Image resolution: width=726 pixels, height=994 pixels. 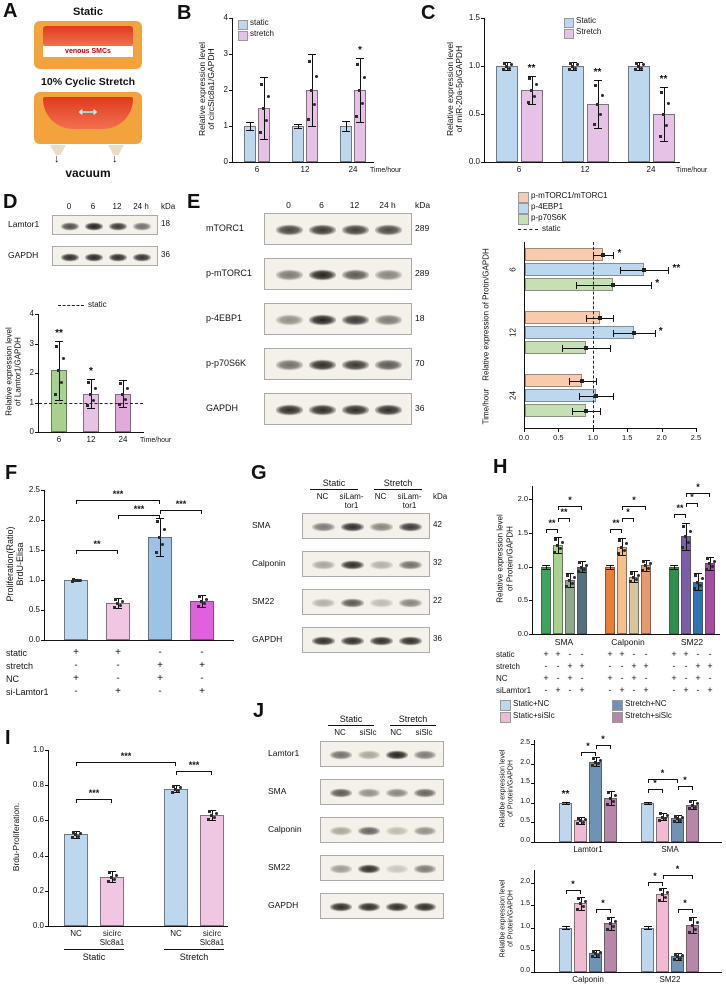 I want to click on legend-swatch, so click(x=617, y=717).